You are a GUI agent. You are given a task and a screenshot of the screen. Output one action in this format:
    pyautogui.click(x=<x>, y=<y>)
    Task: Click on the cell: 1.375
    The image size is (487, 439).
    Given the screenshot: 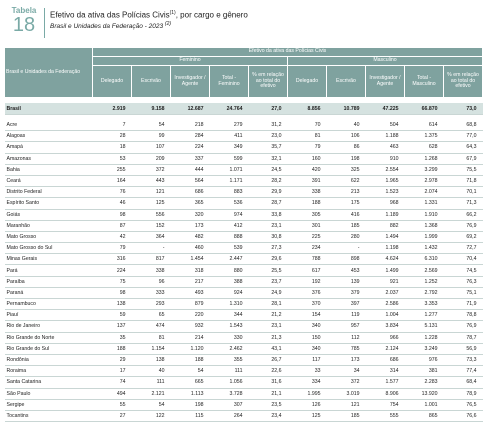 What is the action you would take?
    pyautogui.click(x=424, y=136)
    